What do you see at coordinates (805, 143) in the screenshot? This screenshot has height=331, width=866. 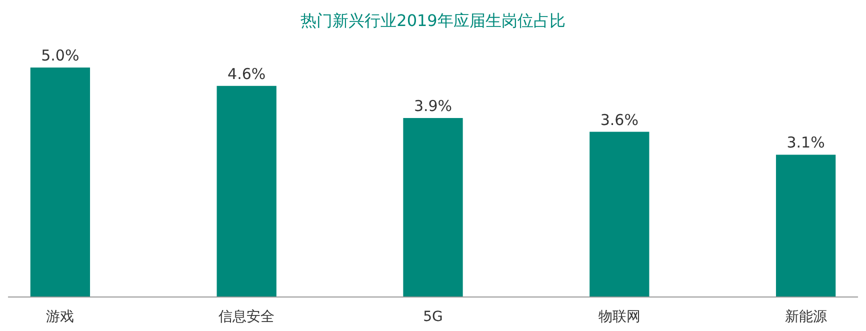 I see `data-label: 3.1%` at bounding box center [805, 143].